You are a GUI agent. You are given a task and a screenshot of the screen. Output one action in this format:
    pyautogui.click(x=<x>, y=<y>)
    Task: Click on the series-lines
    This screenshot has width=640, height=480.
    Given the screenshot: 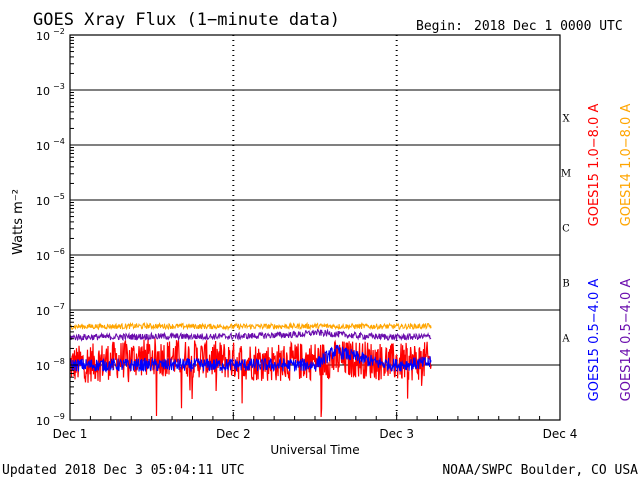 What is the action you would take?
    pyautogui.click(x=250, y=369)
    